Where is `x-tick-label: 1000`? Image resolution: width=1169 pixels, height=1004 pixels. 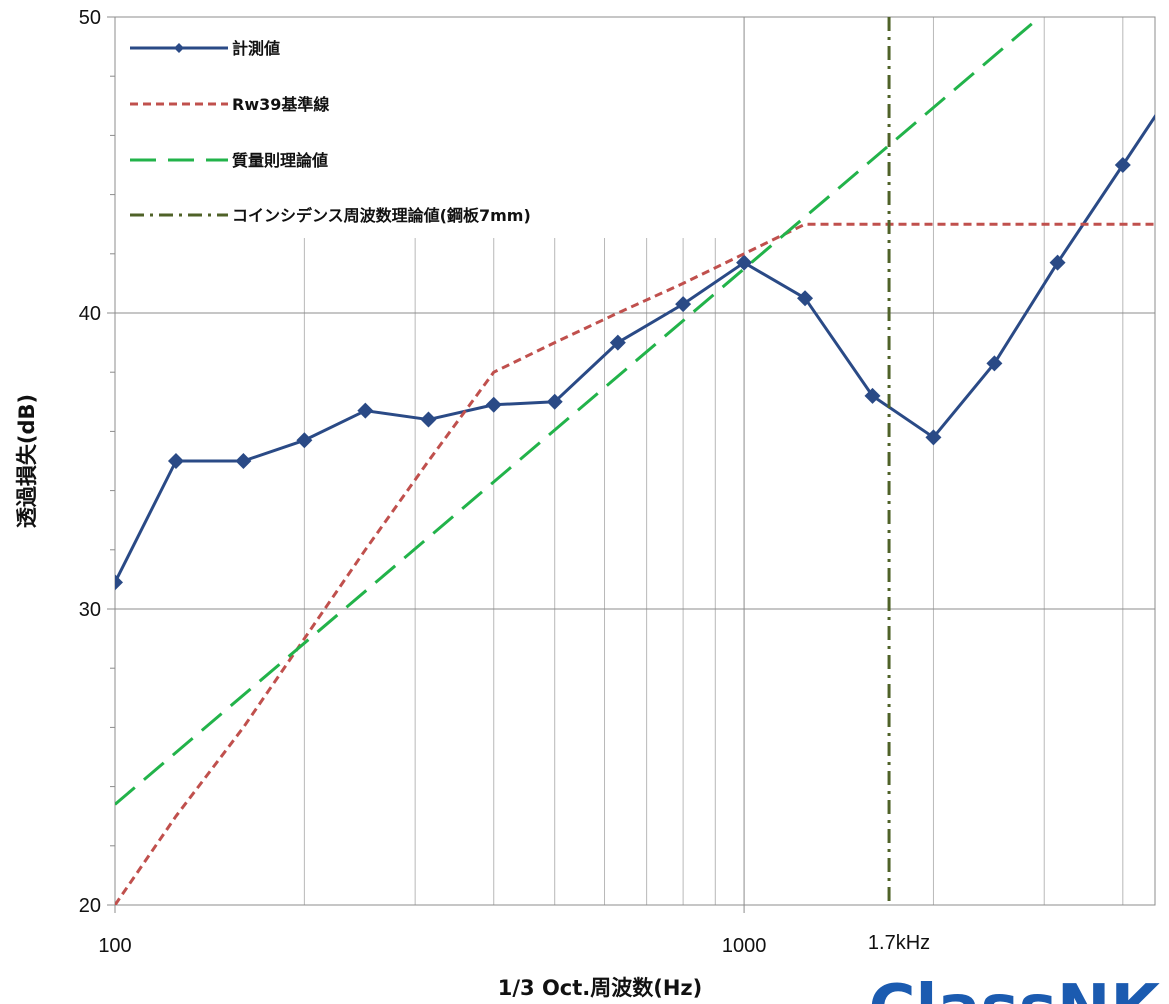 x-tick-label: 1000 is located at coordinates (744, 946).